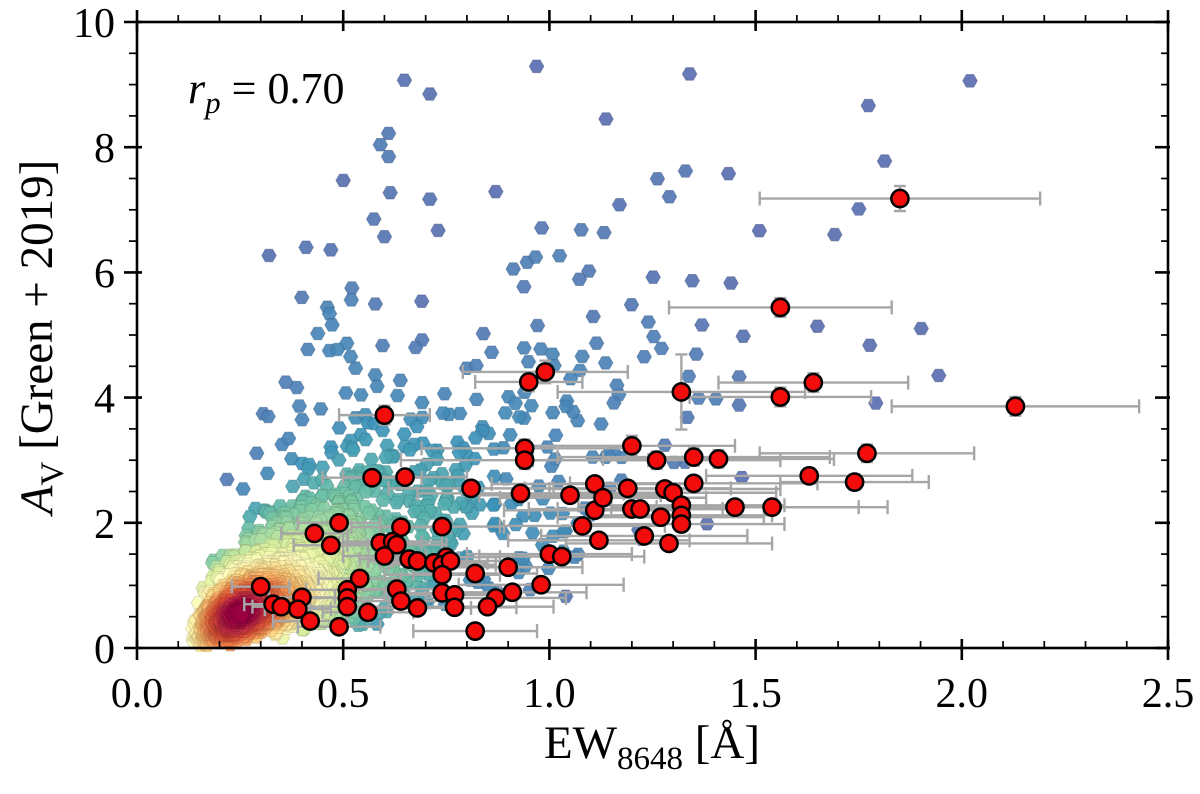 This screenshot has width=1200, height=794. What do you see at coordinates (104, 525) in the screenshot?
I see `y-tick-label: 2` at bounding box center [104, 525].